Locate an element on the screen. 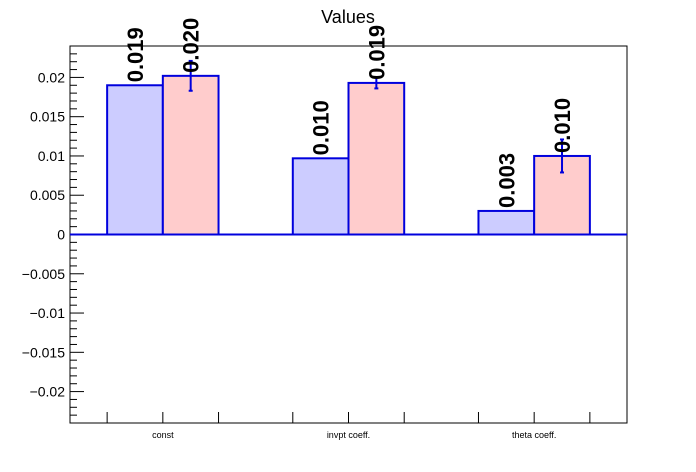 The image size is (696, 472). chart-title: Values is located at coordinates (348, 17).